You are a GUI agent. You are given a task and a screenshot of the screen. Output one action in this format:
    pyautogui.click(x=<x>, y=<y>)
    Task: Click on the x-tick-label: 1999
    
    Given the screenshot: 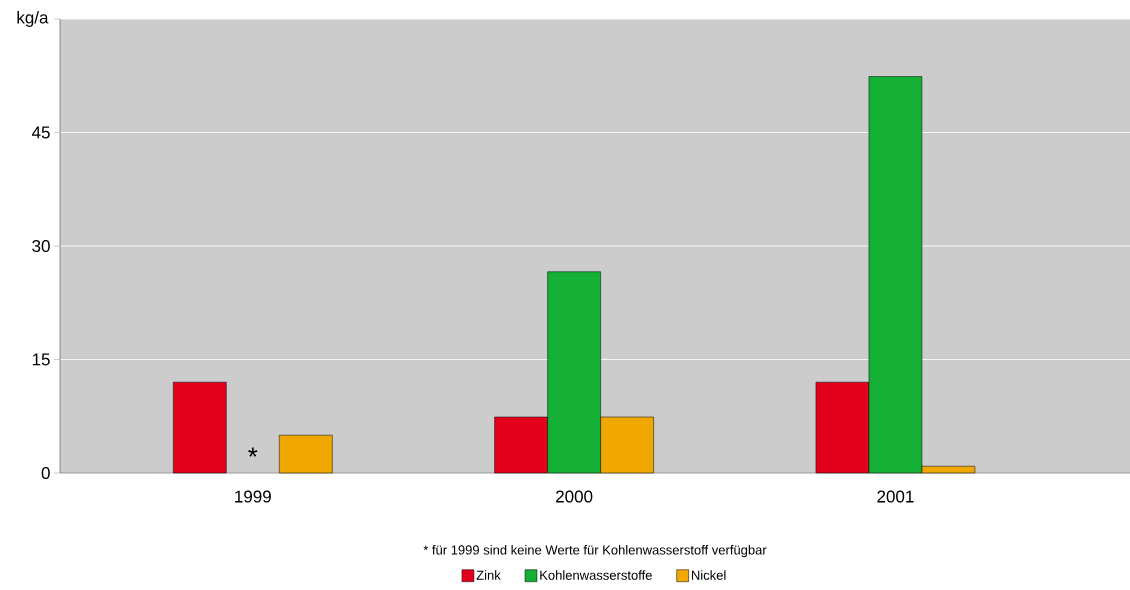 What is the action you would take?
    pyautogui.click(x=253, y=496)
    